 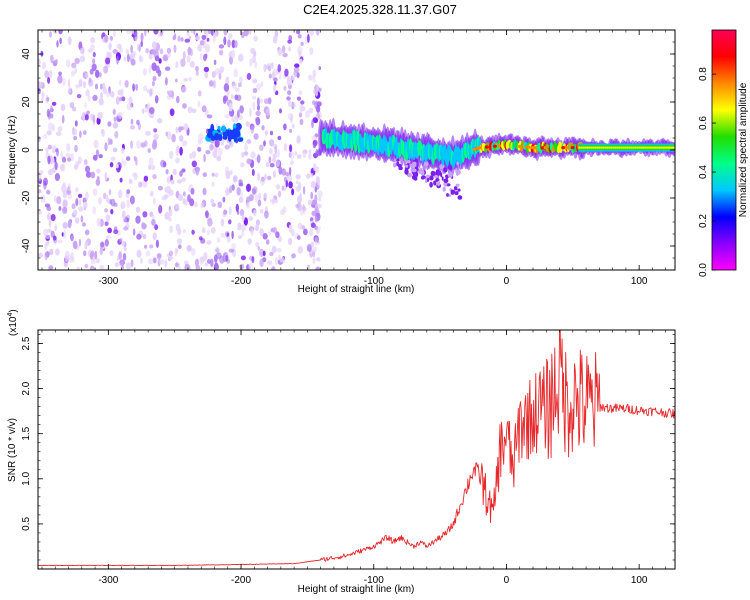 What do you see at coordinates (440, 158) in the screenshot?
I see `spectrogram-signal-band` at bounding box center [440, 158].